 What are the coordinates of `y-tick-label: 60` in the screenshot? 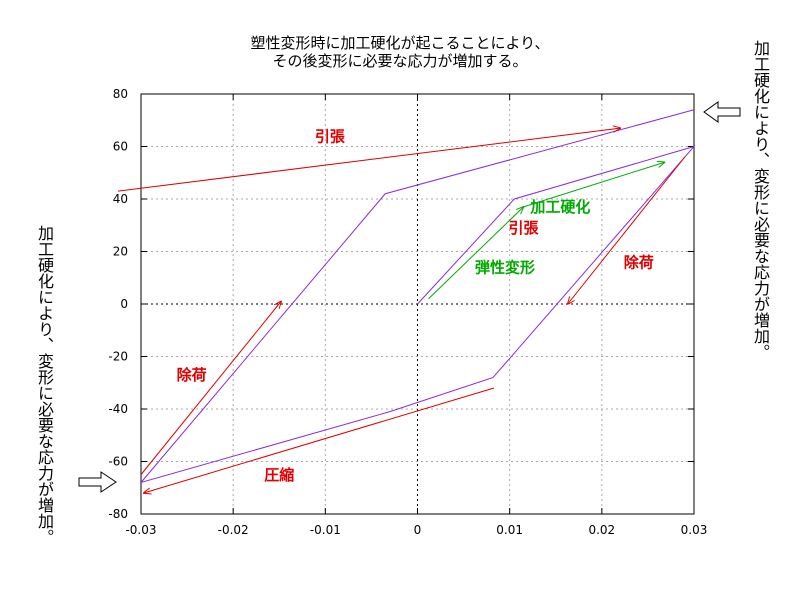 It's located at (120, 147).